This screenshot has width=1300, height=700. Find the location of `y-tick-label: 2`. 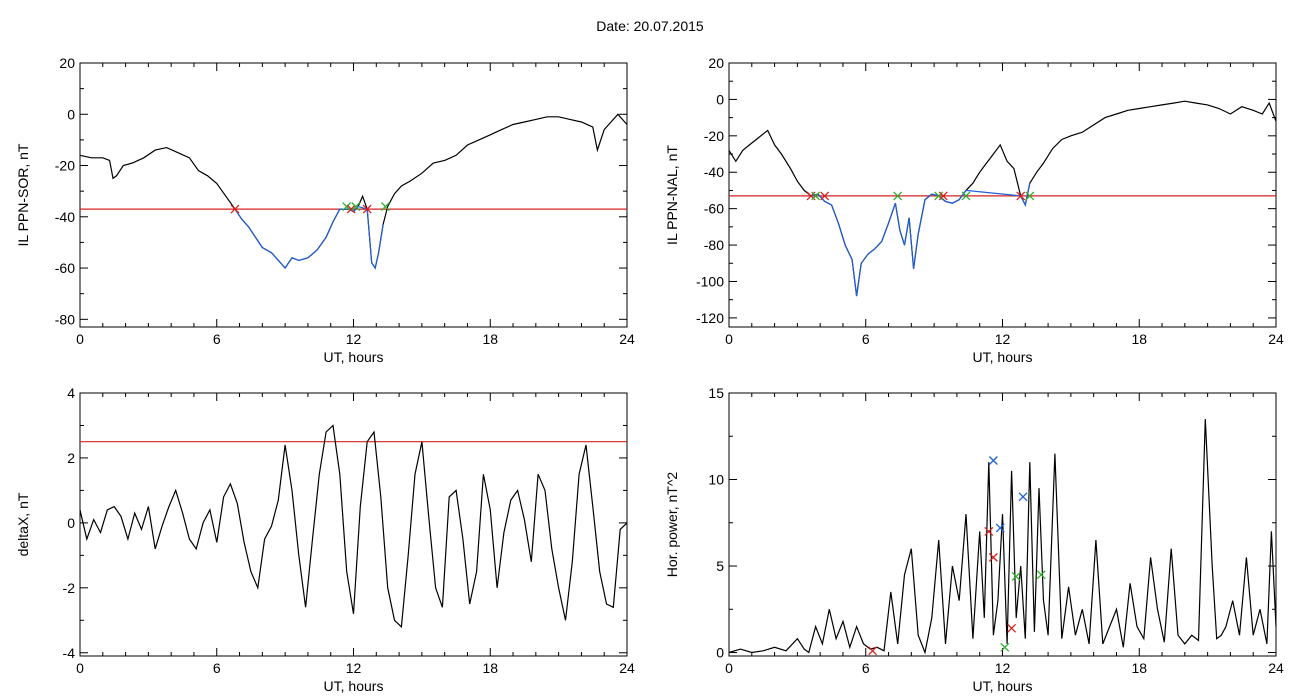

y-tick-label: 2 is located at coordinates (71, 458).